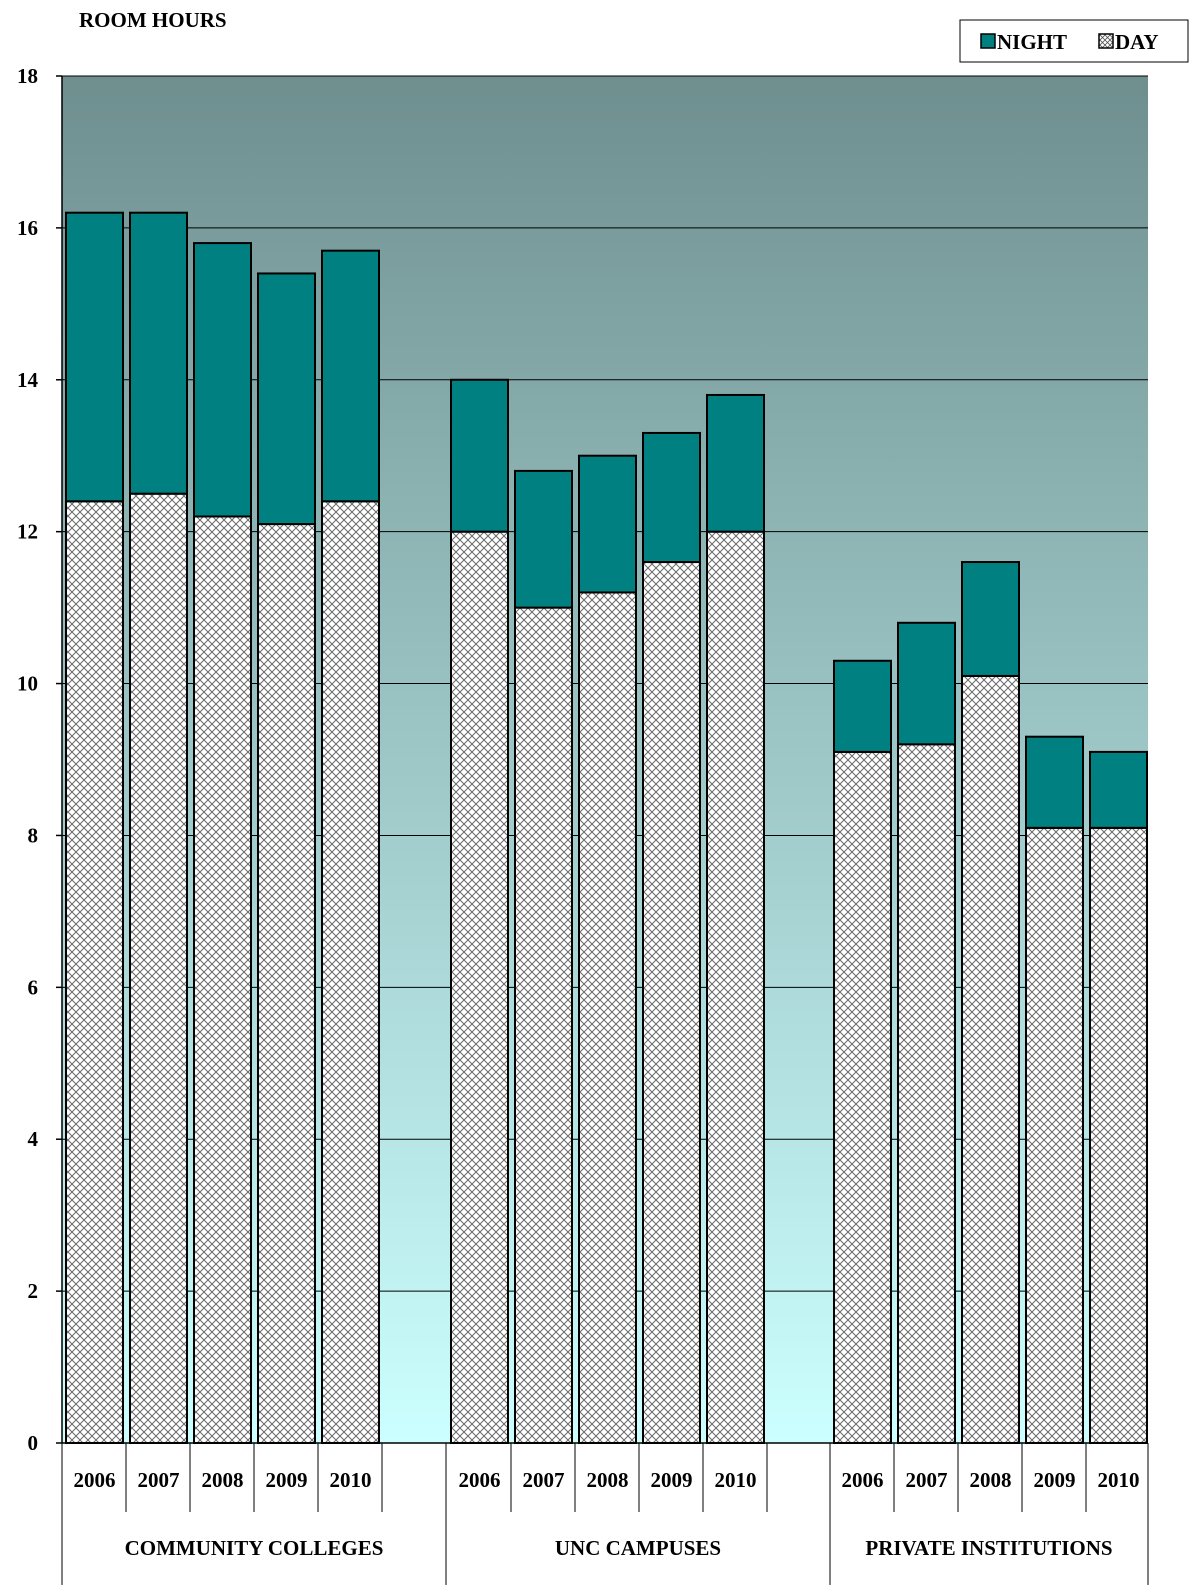  I want to click on y-axis-title: ROOM HOURS, so click(153, 20).